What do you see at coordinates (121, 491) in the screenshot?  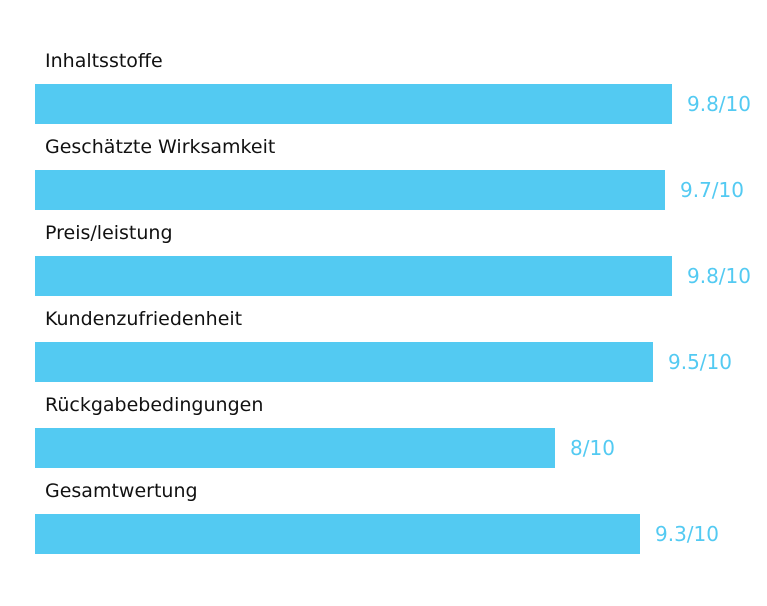 I see `category-label: Gesamtwertung` at bounding box center [121, 491].